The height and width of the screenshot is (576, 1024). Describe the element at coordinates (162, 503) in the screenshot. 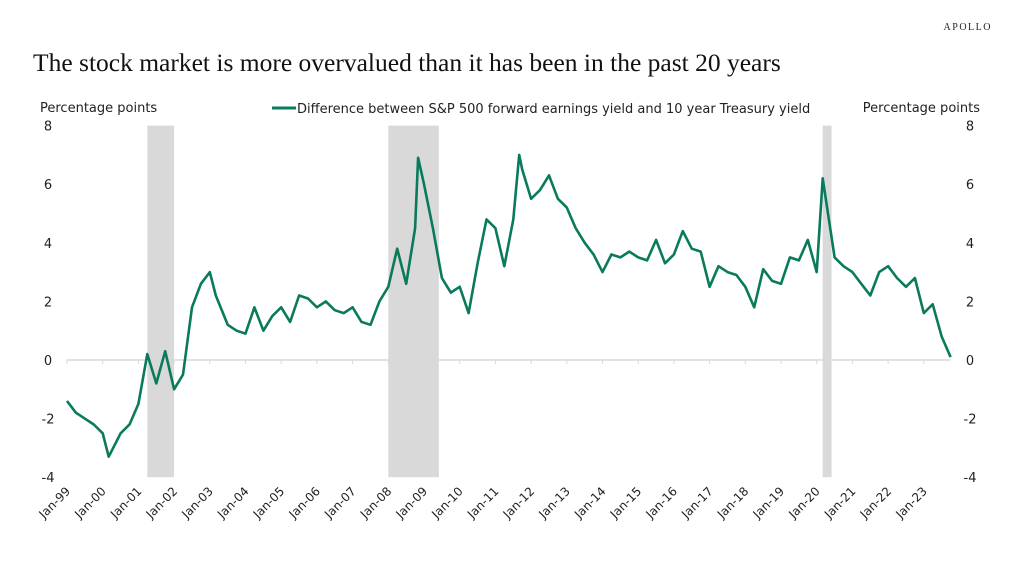

I see `x-tick-label: Jan-02` at that location.